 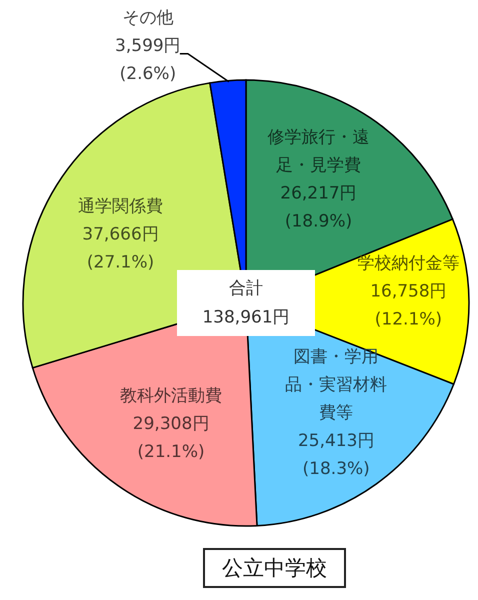 I want to click on text: 公立中学校, so click(x=274, y=568).